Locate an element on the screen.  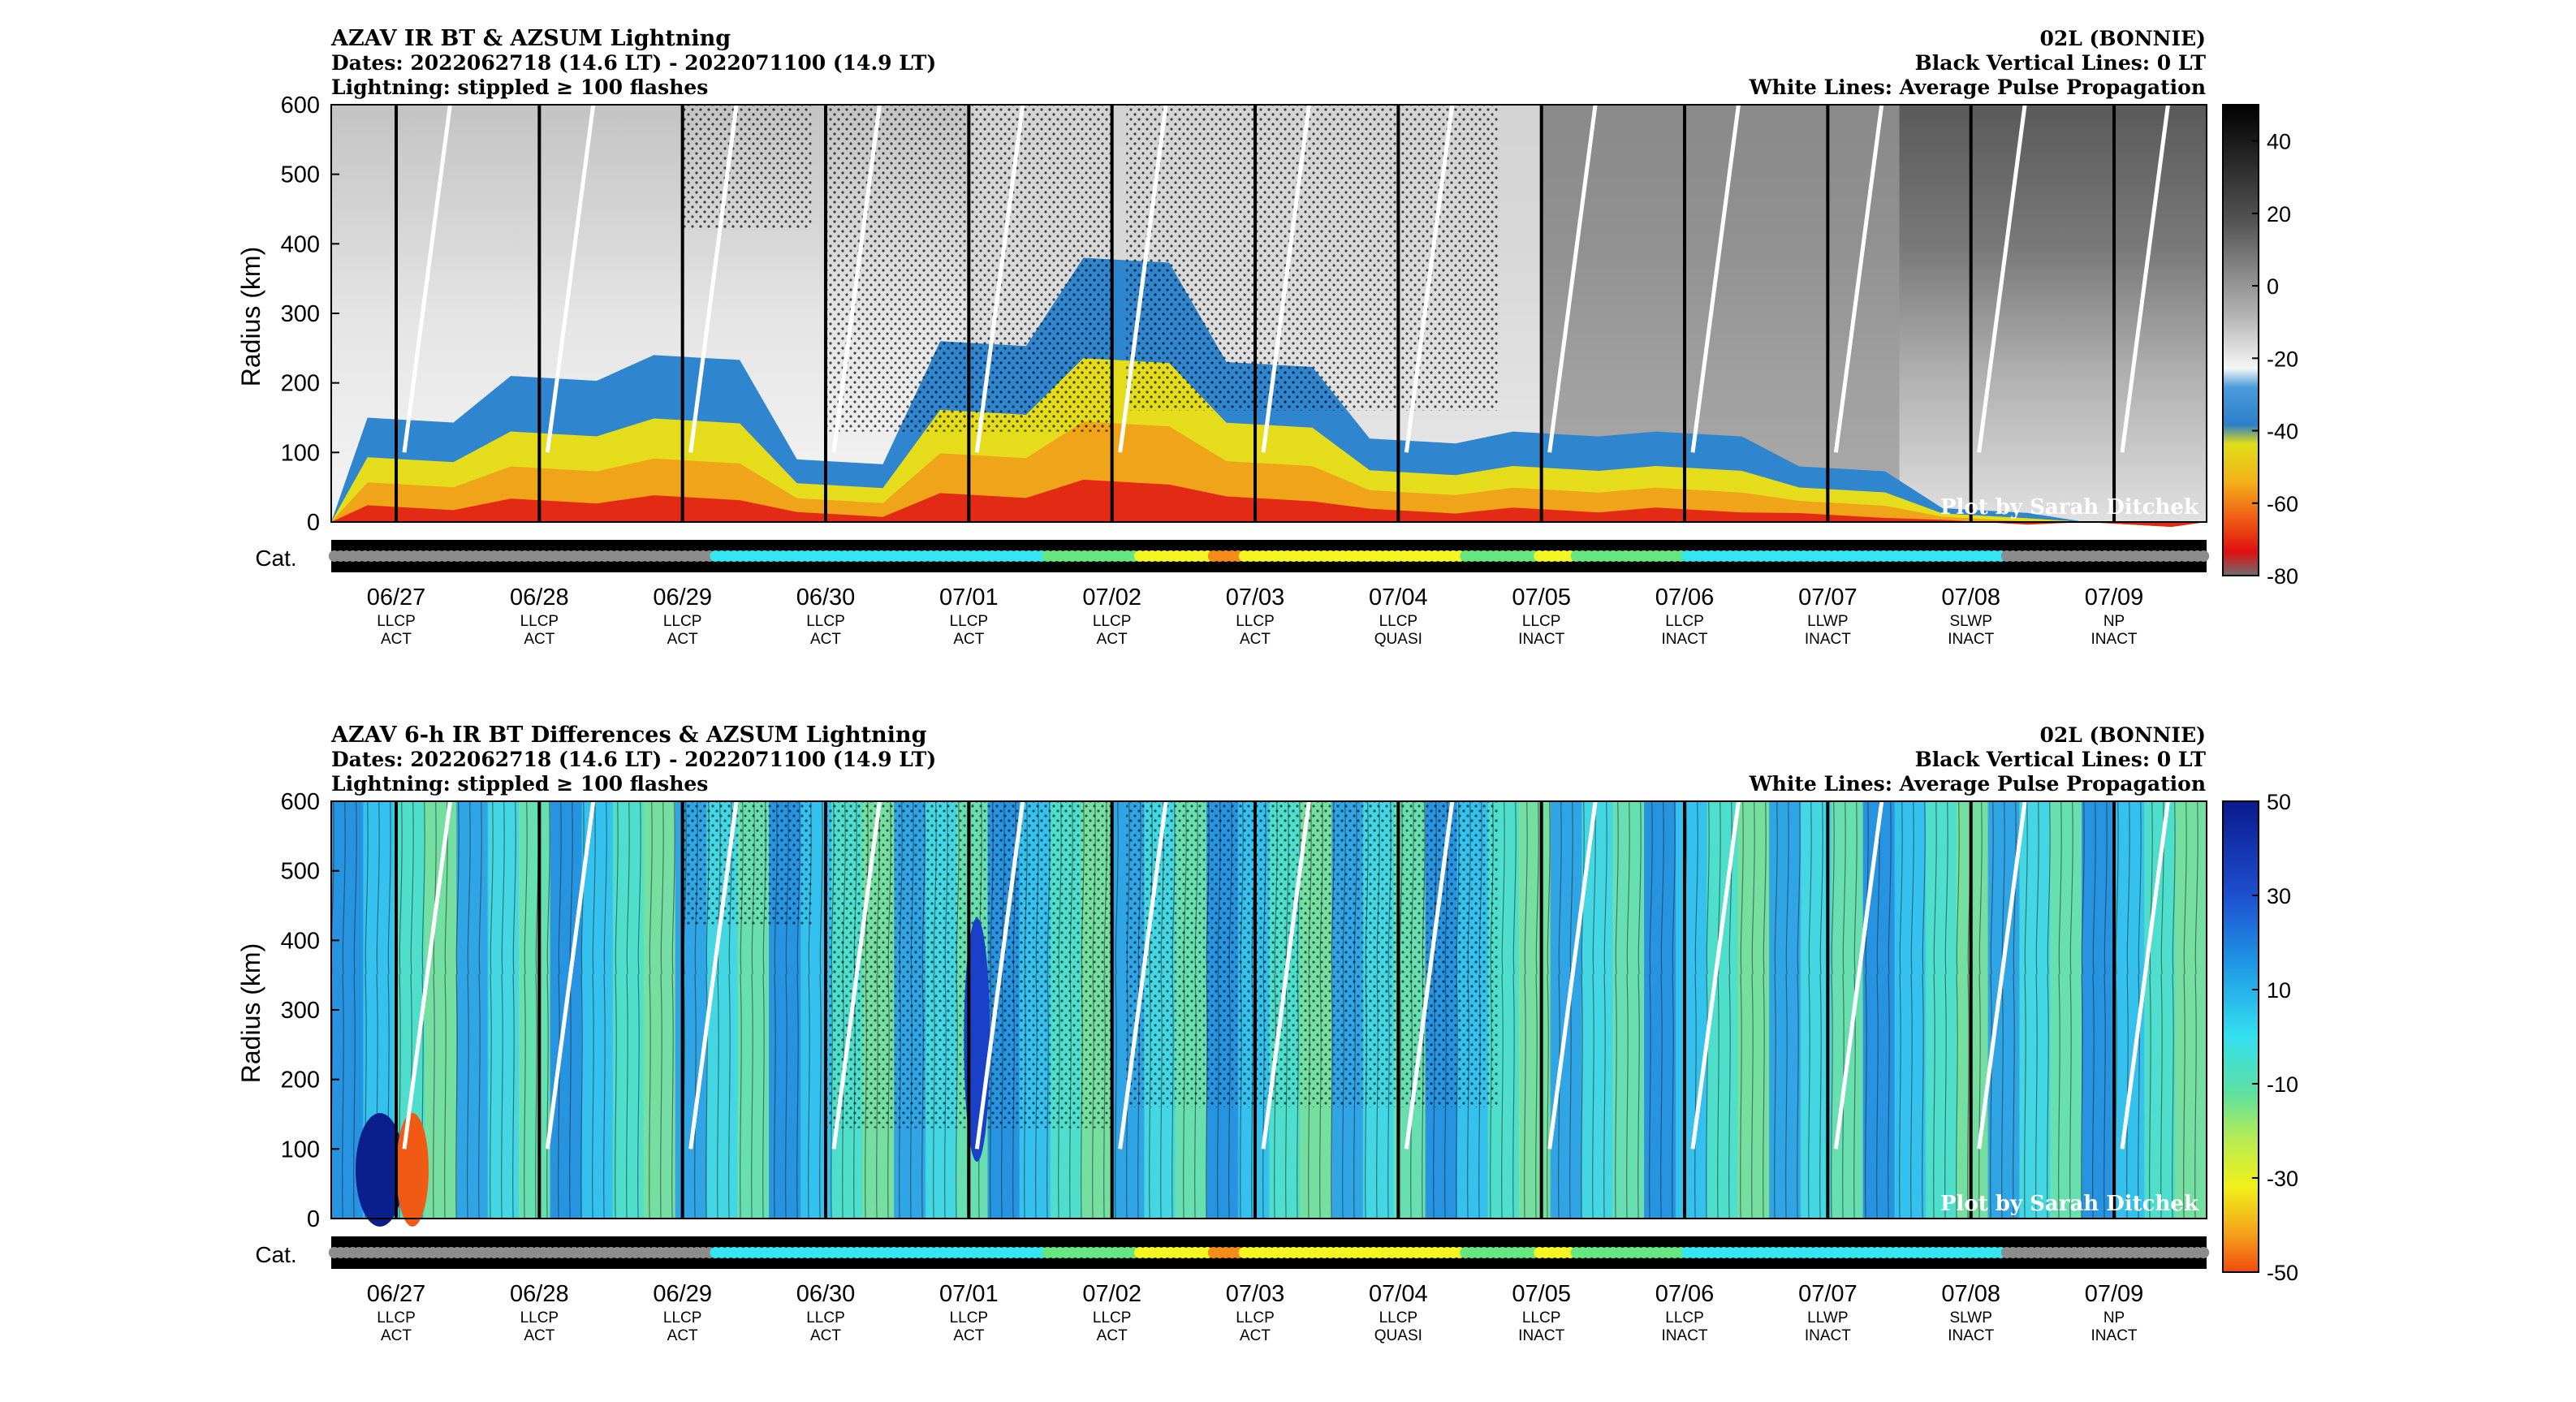
colorbar-tick-label: 30 is located at coordinates (2279, 896).